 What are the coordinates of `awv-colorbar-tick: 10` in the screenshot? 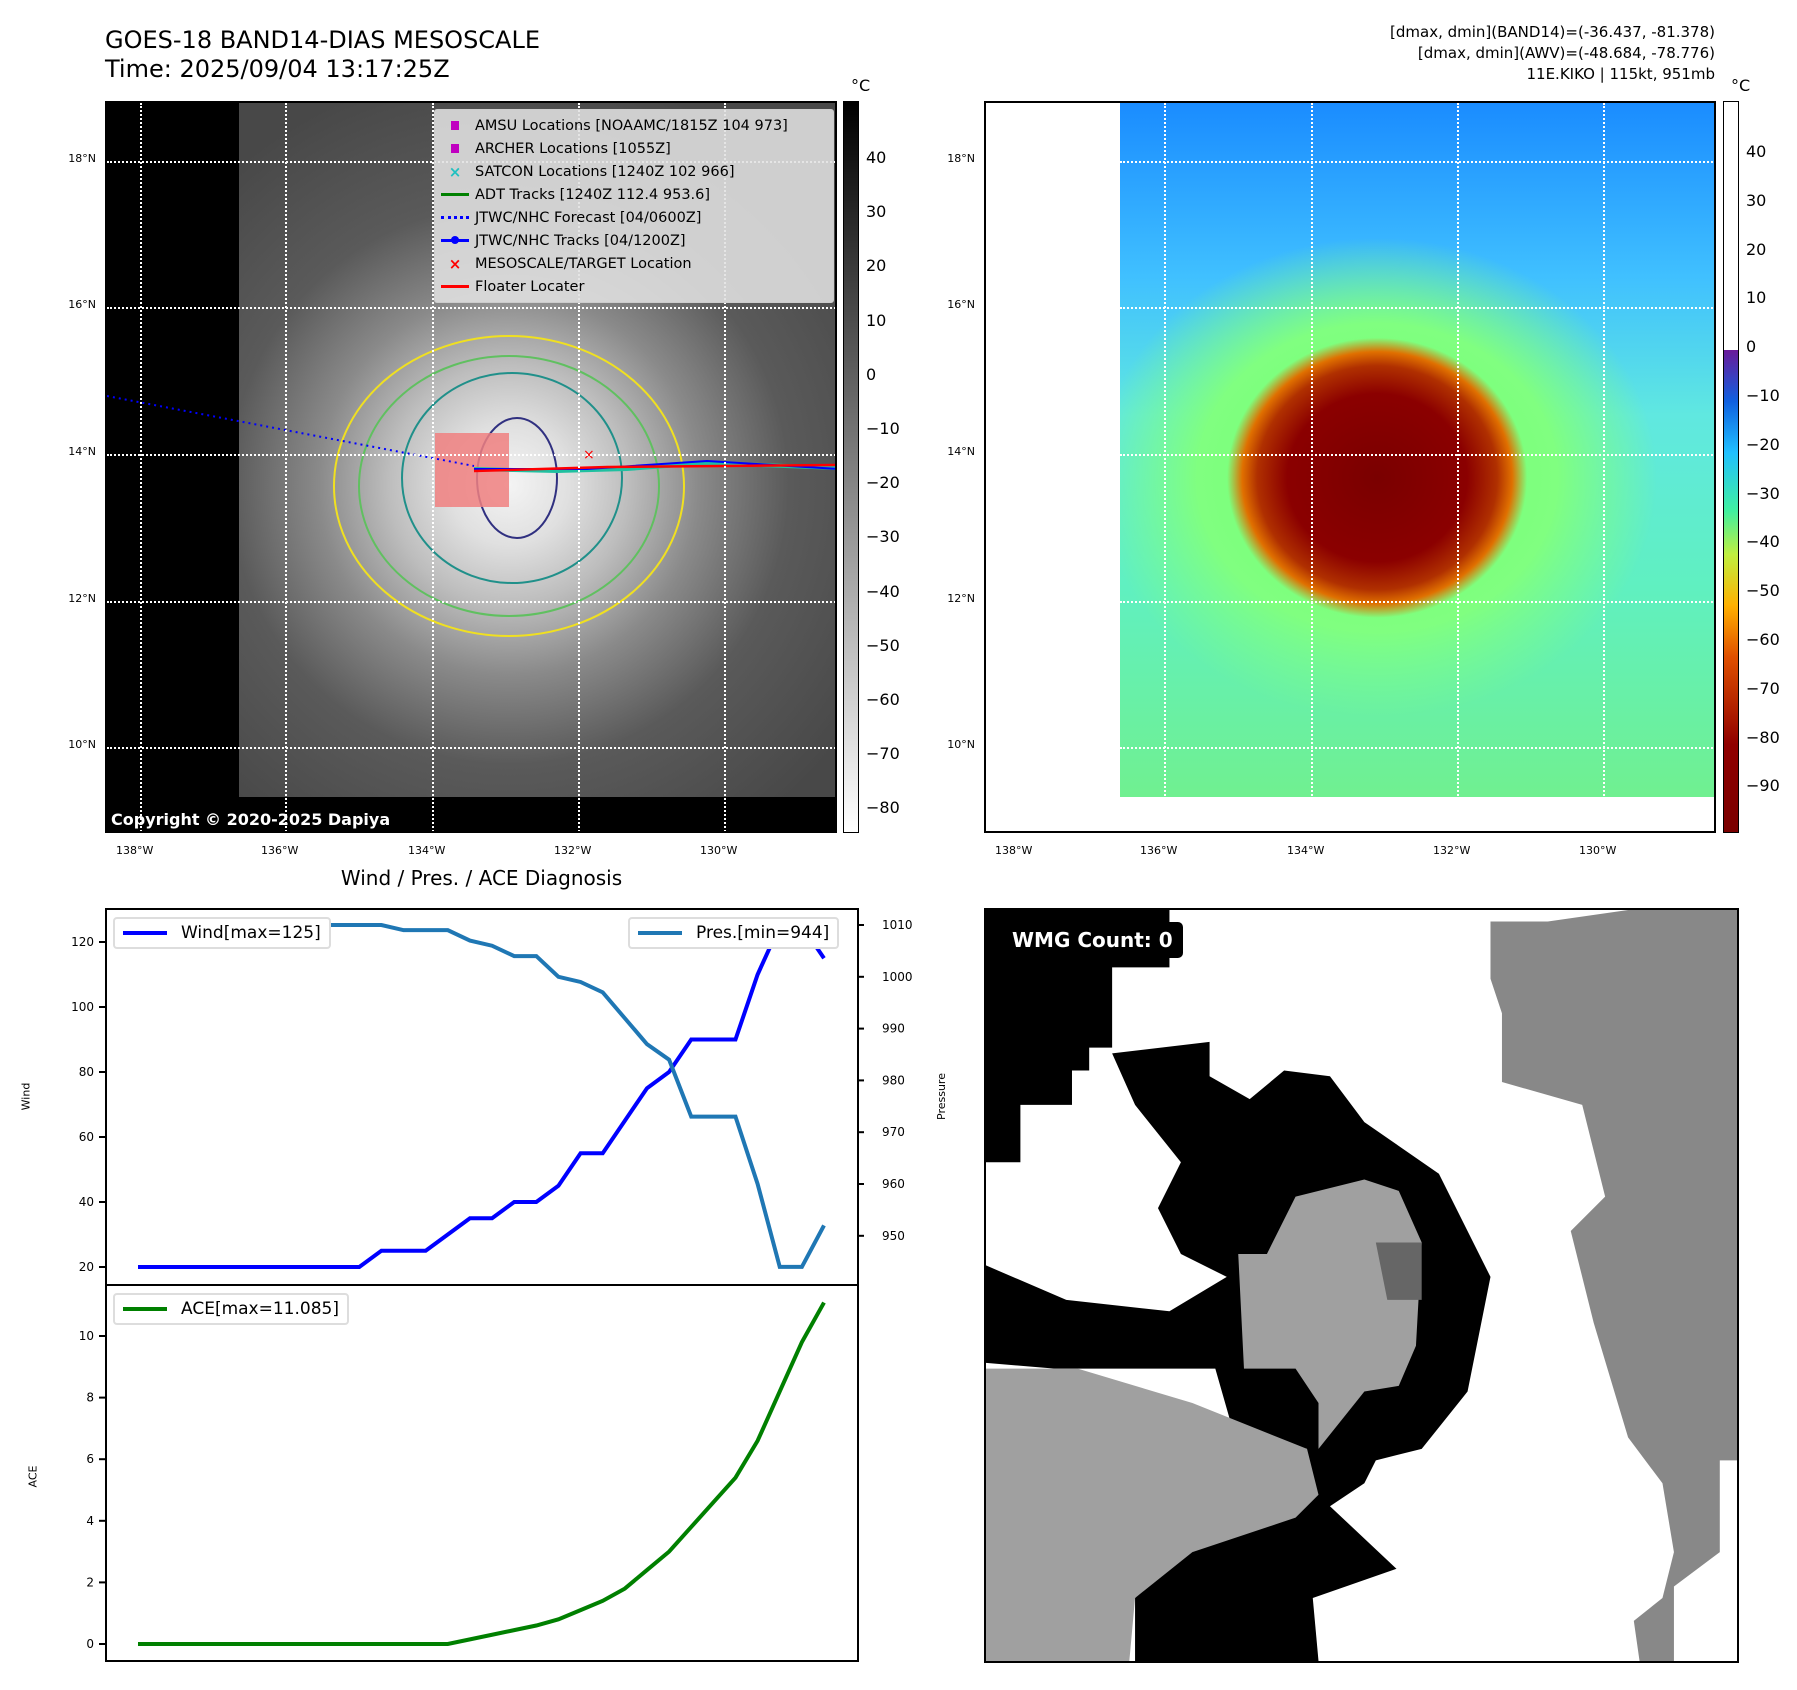 It's located at (1756, 298).